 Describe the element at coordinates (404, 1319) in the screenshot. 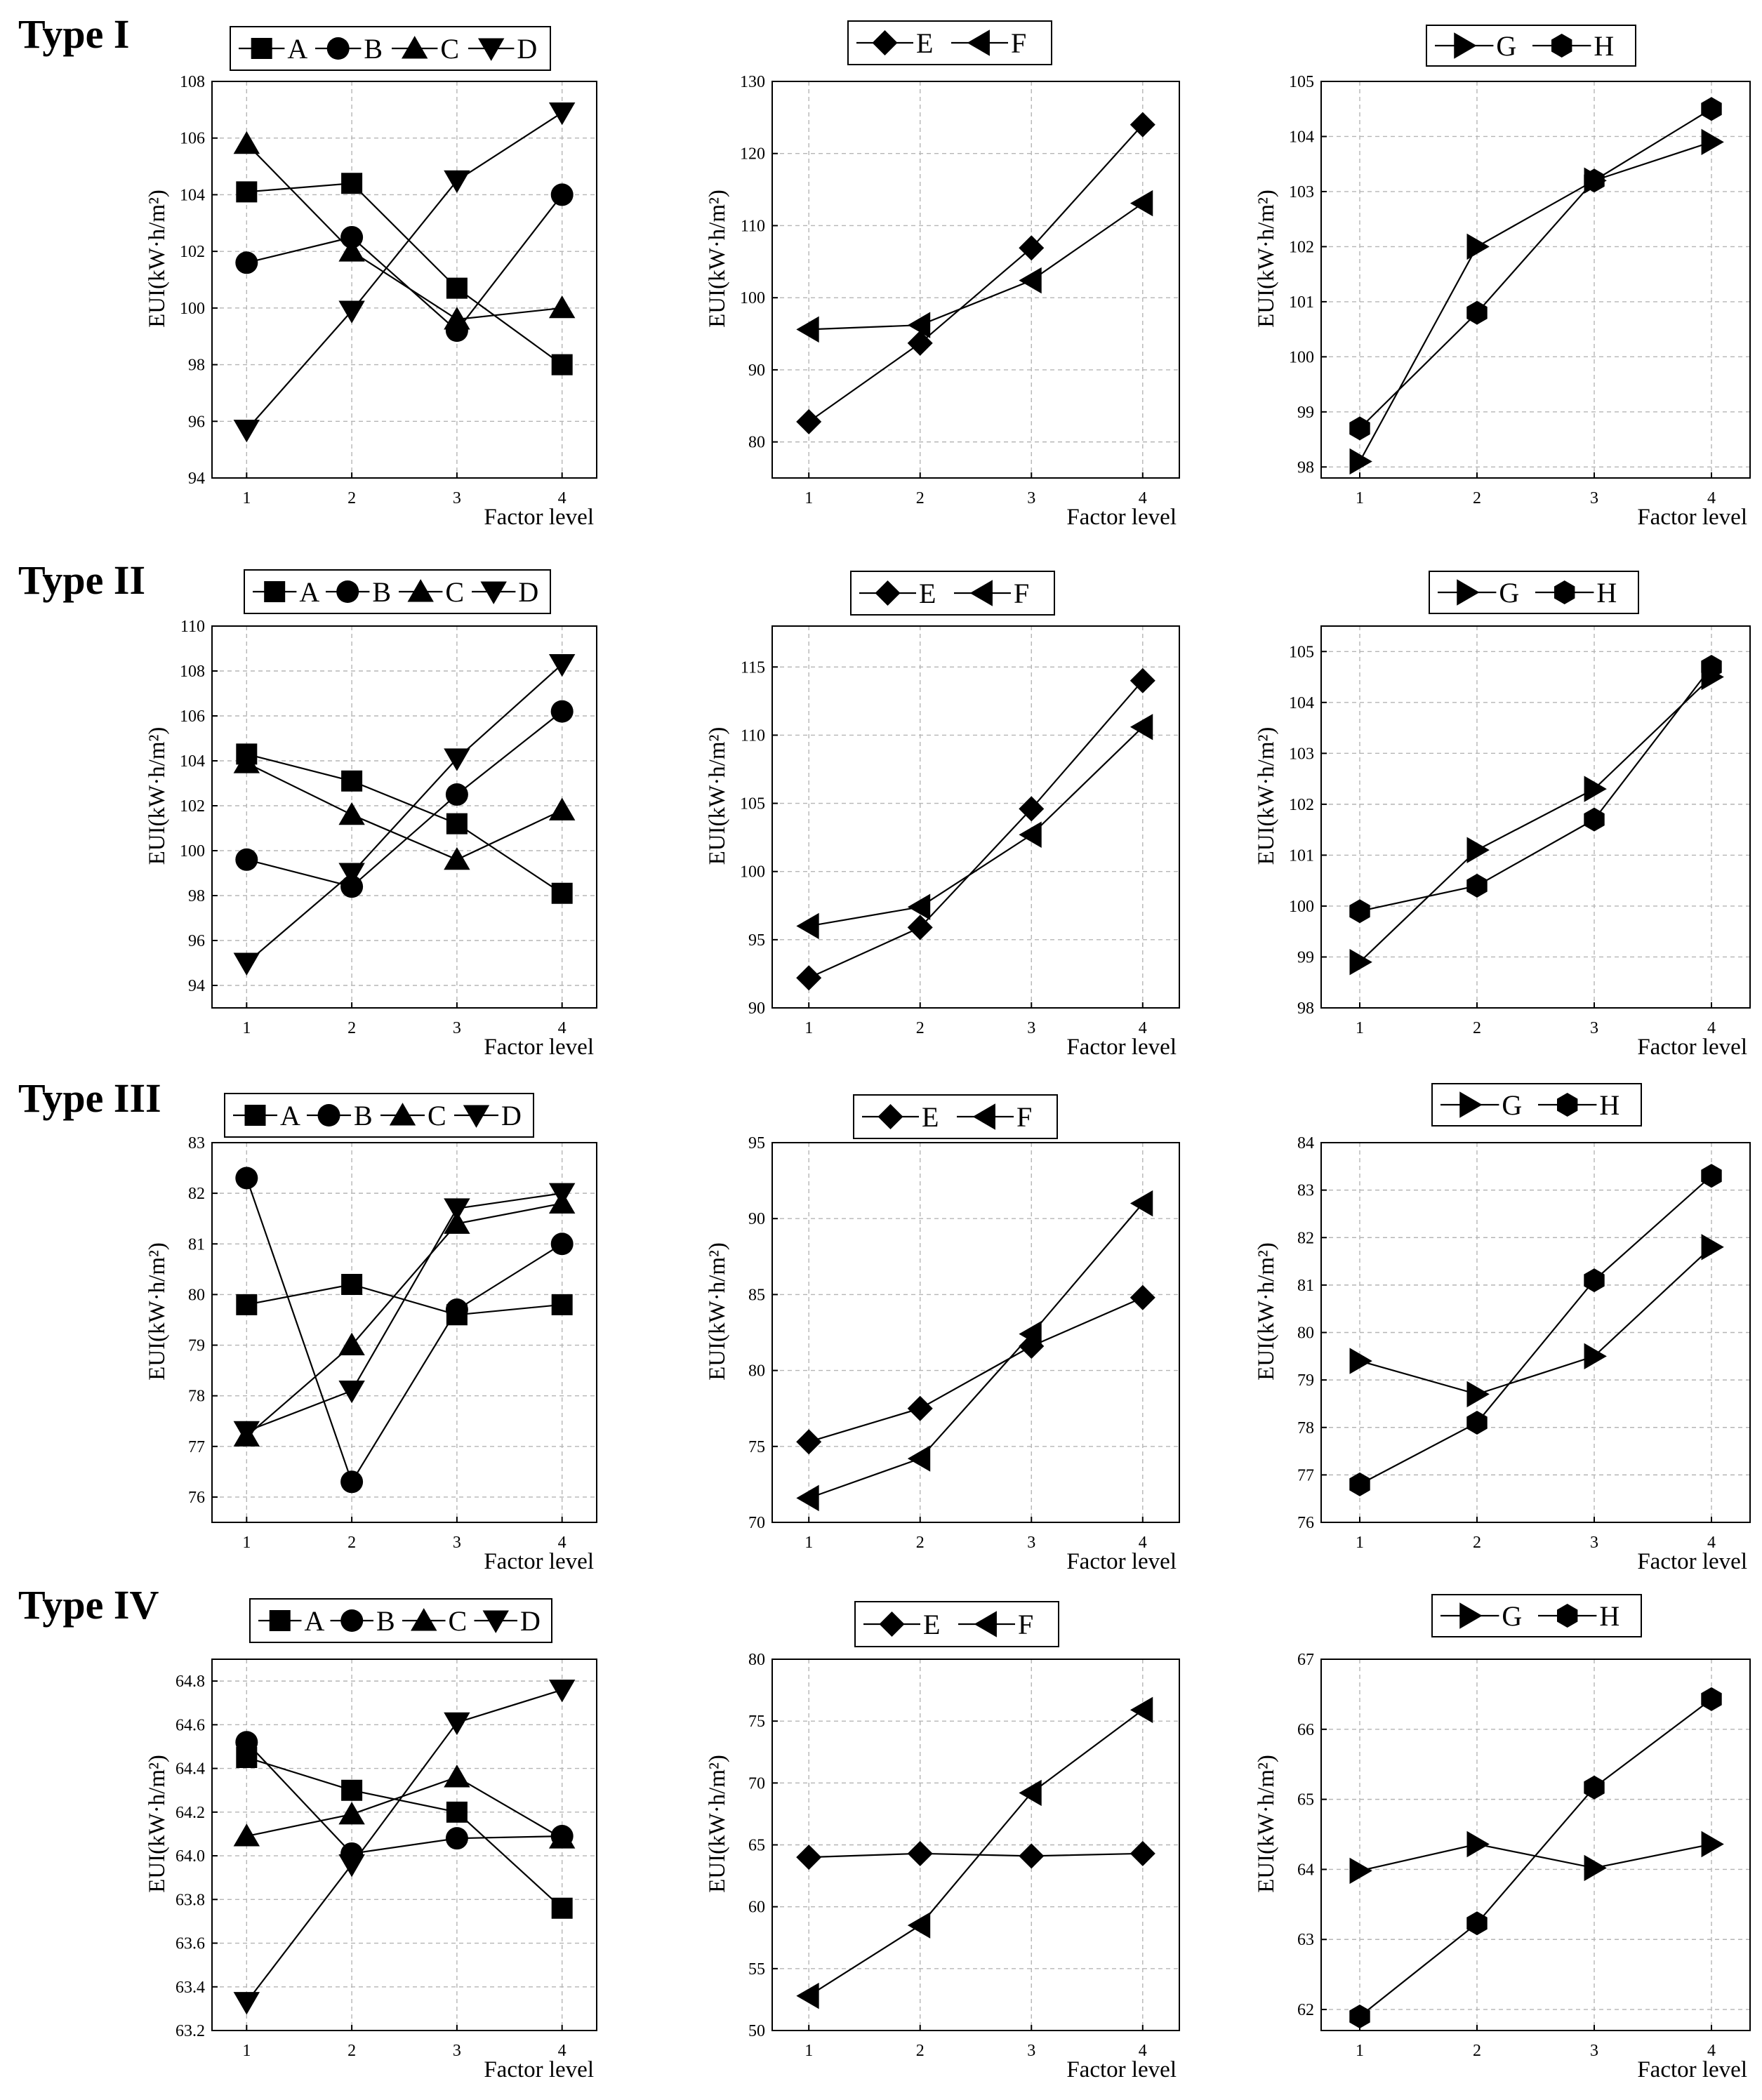

I see `series-C-line` at that location.